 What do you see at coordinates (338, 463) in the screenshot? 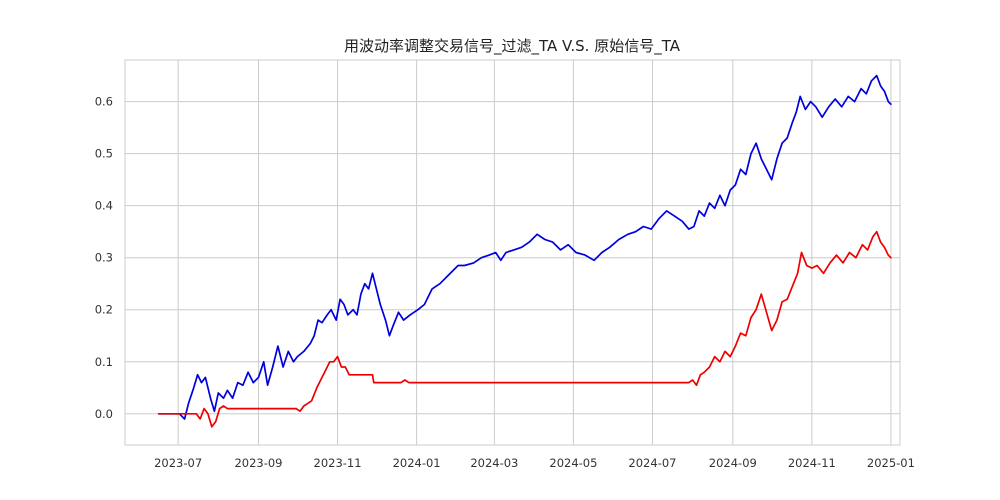
I see `x-tick-label: 2023-11` at bounding box center [338, 463].